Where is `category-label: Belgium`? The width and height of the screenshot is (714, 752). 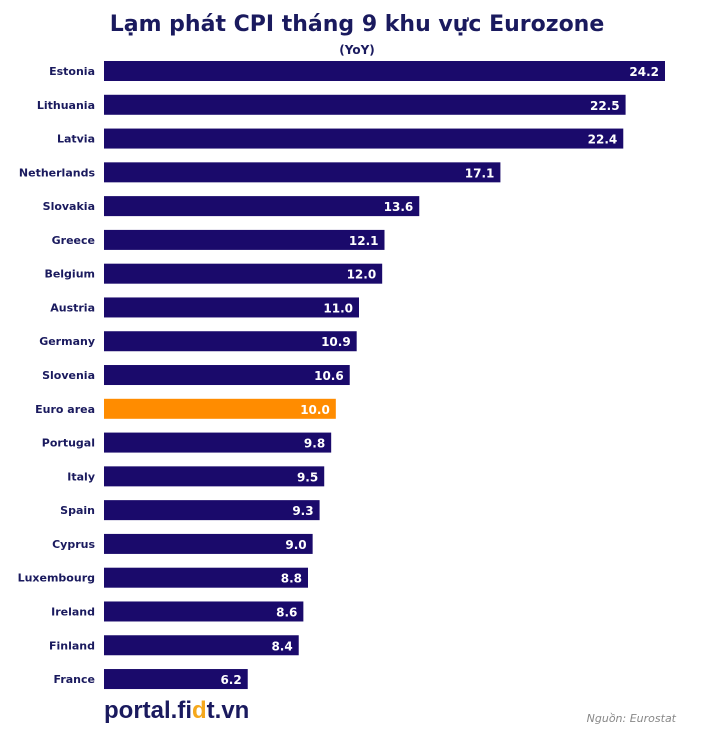
category-label: Belgium is located at coordinates (69, 274).